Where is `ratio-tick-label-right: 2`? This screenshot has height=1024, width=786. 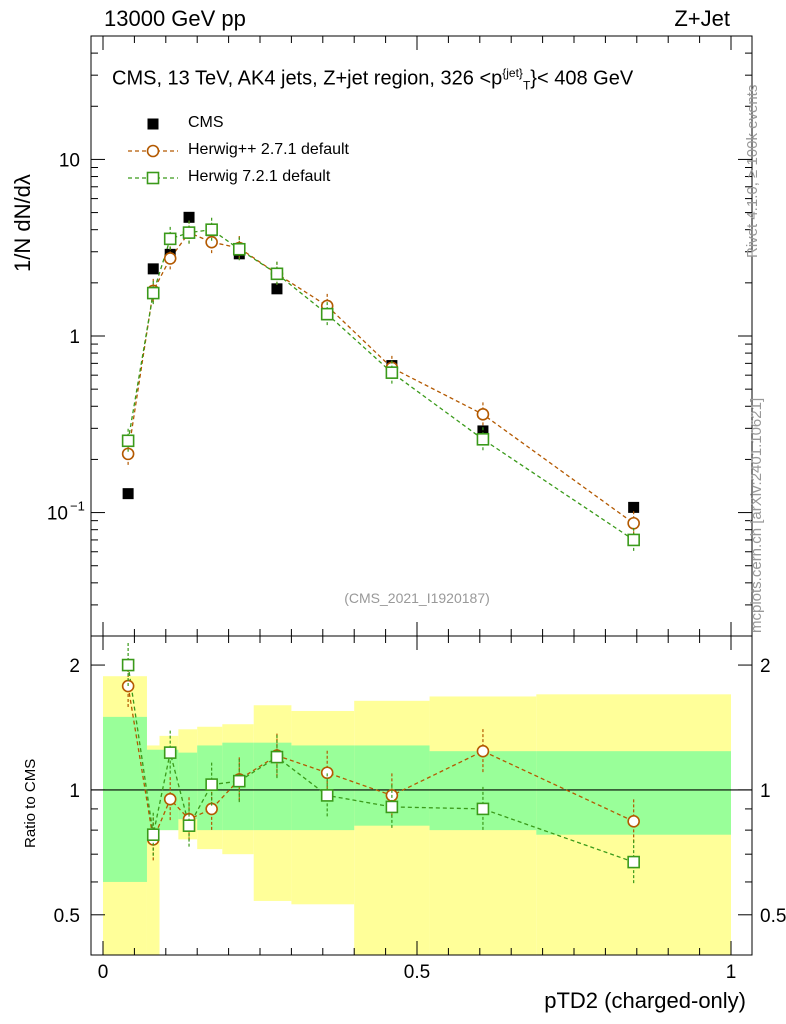 ratio-tick-label-right: 2 is located at coordinates (765, 666).